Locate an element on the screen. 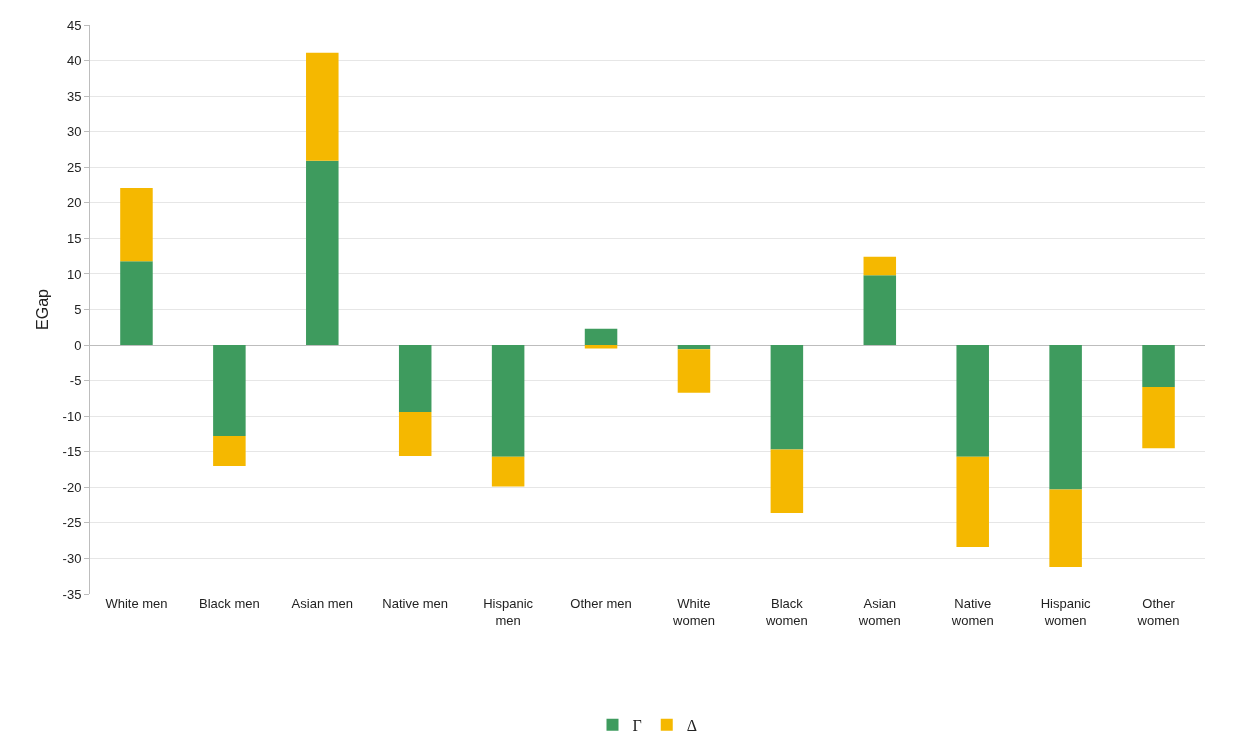 The height and width of the screenshot is (754, 1250). legend-label: Δ is located at coordinates (692, 725).